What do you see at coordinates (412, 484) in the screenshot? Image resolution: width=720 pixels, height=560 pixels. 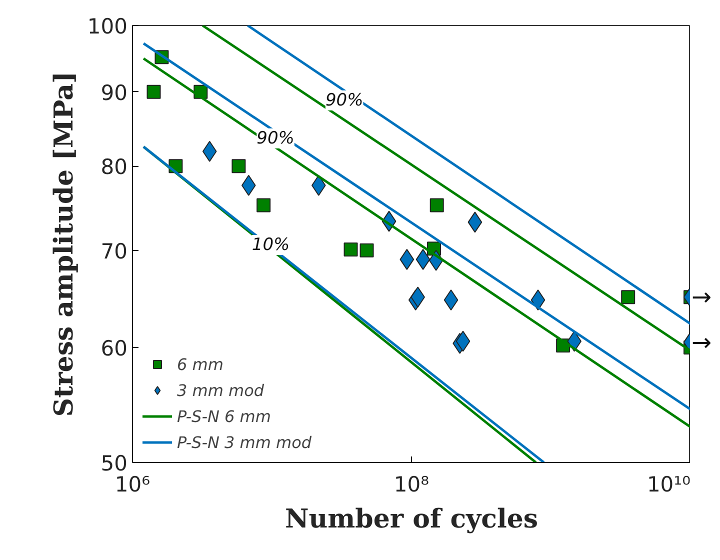 I see `x-tick-label: 10⁸` at bounding box center [412, 484].